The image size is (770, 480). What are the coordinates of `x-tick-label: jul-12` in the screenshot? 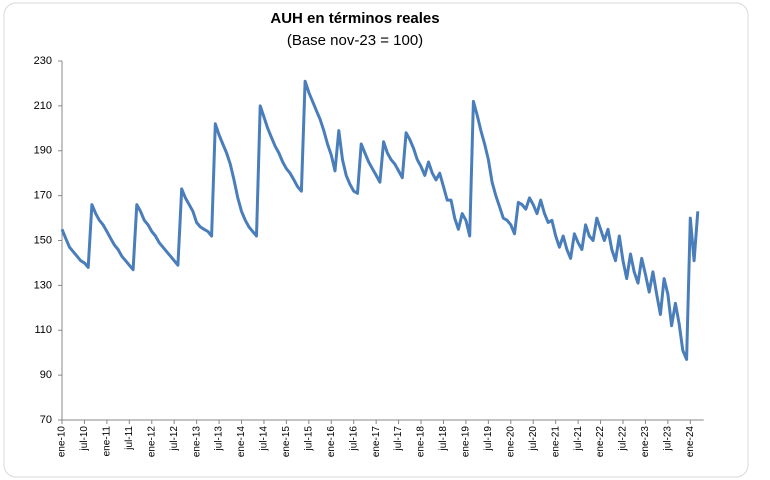 It's located at (174, 439).